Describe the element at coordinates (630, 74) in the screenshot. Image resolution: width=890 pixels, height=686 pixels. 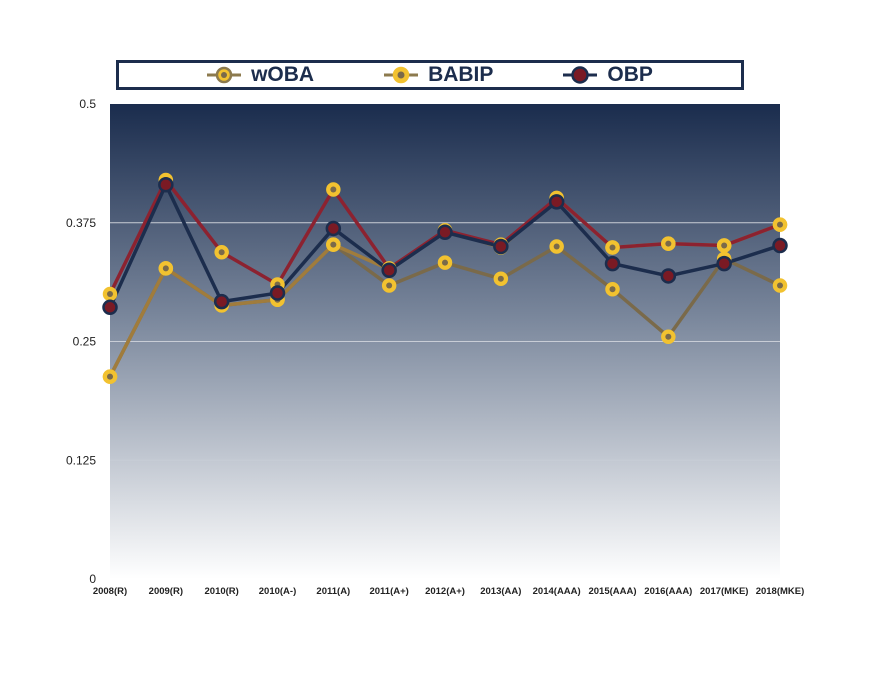
I see `legend-label: OBP` at that location.